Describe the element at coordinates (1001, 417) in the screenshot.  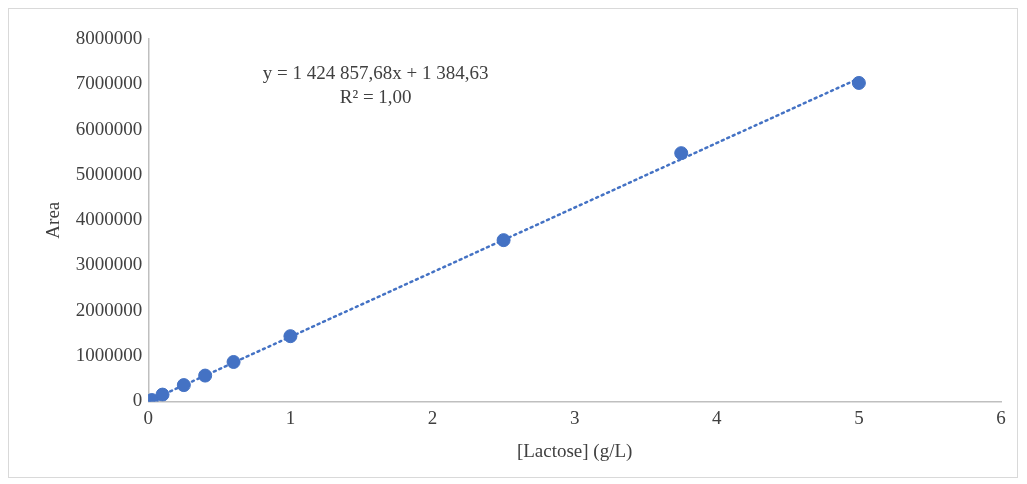
I see `x-tick-label: 6` at that location.